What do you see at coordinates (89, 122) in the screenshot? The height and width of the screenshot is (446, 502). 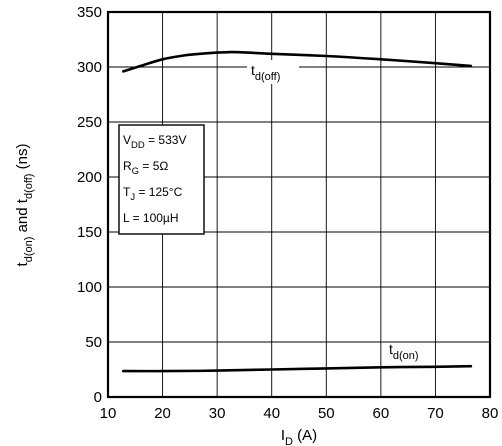 I see `y-tick-label: 250` at bounding box center [89, 122].